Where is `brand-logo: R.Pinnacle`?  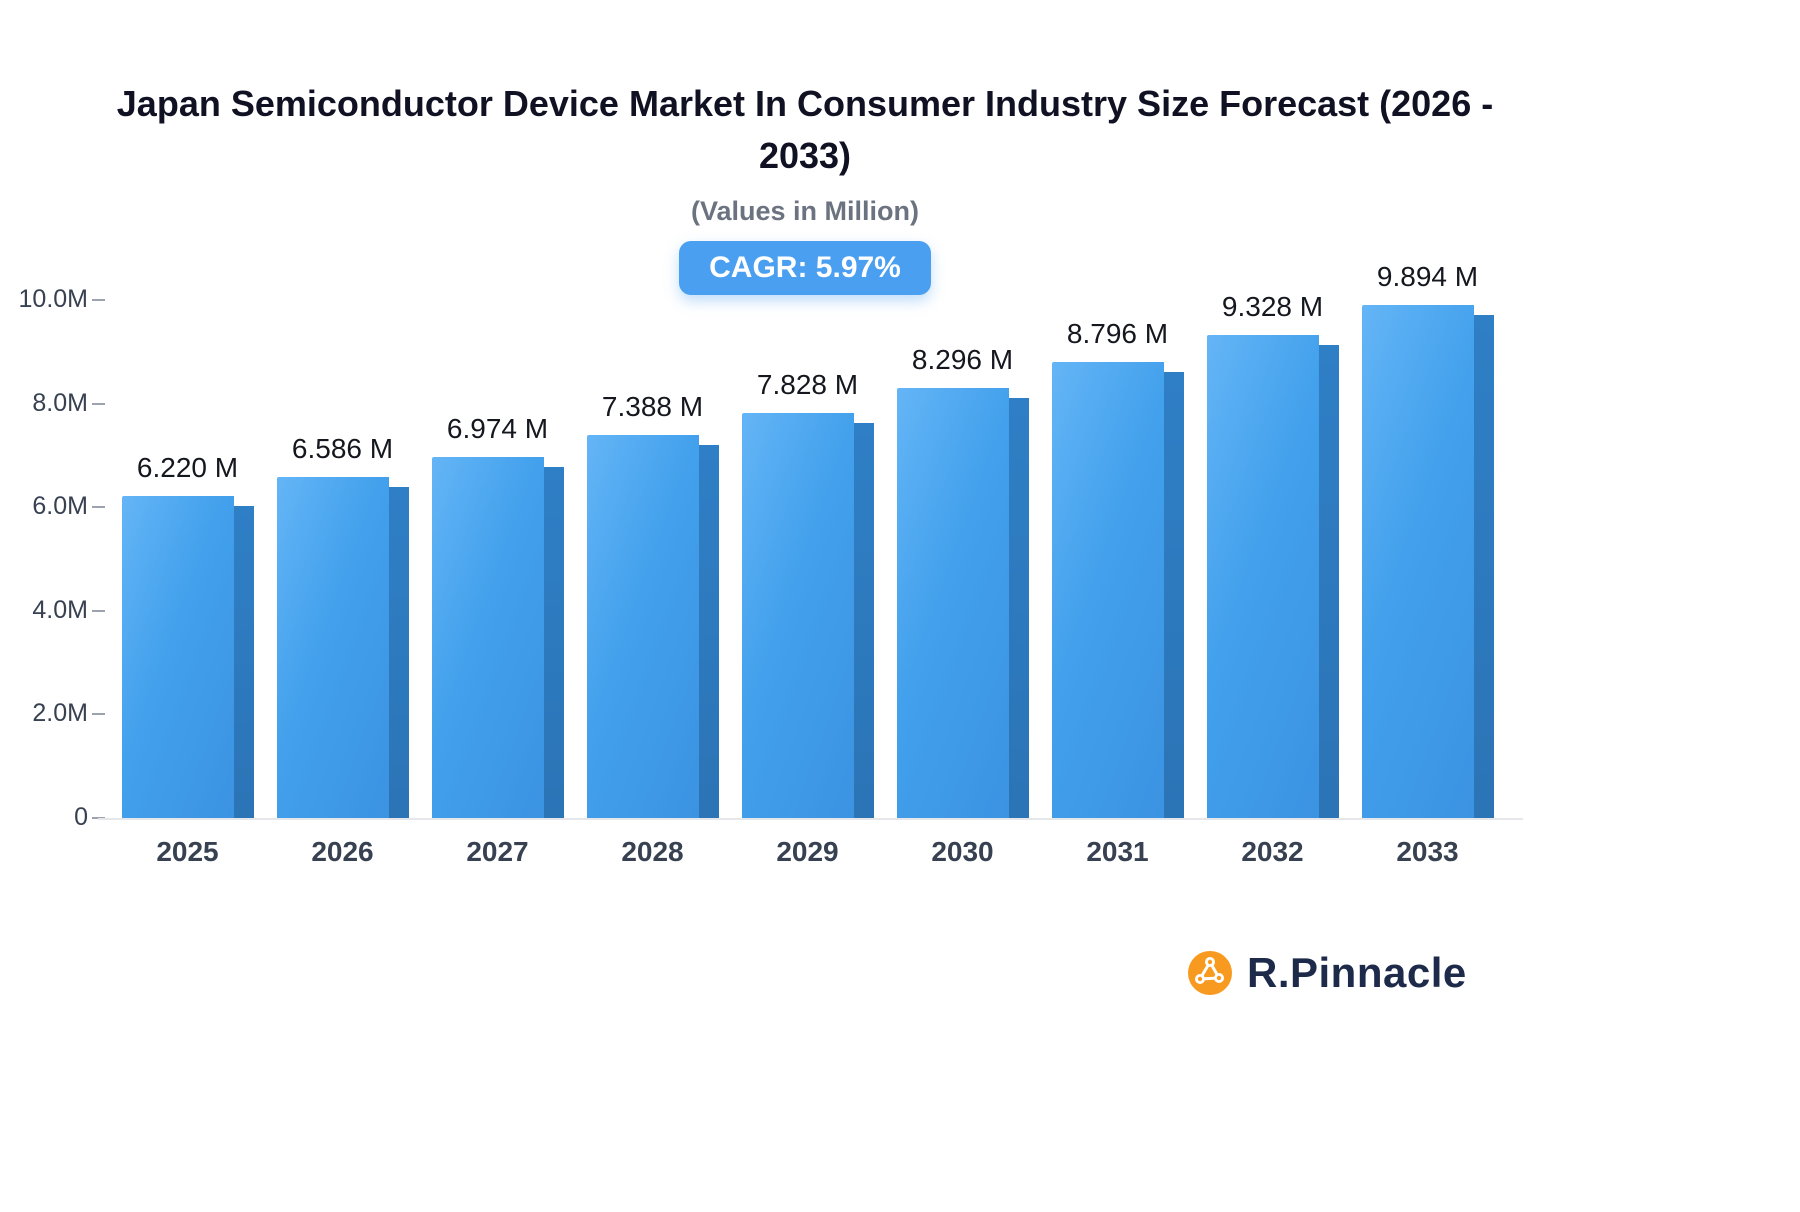 brand-logo: R.Pinnacle is located at coordinates (1326, 973).